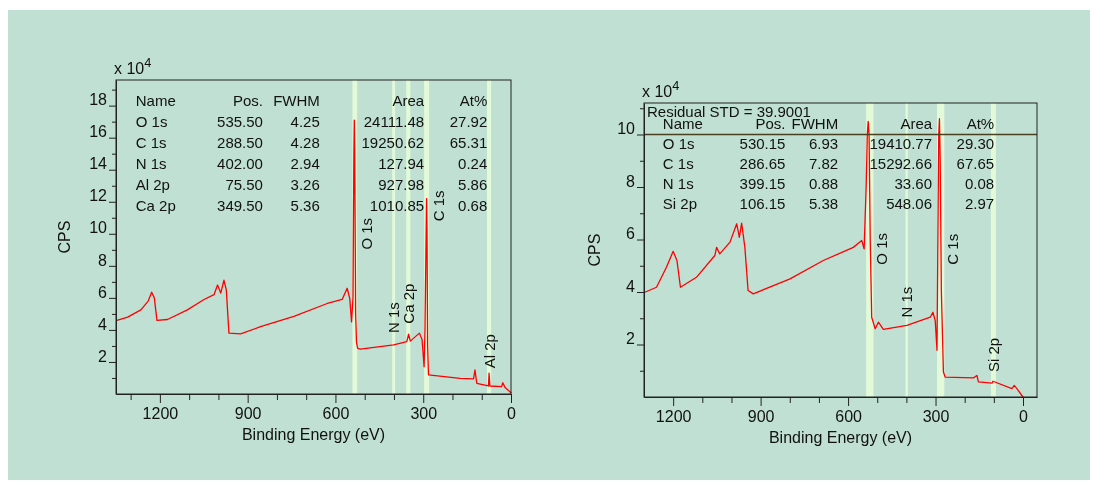 This screenshot has width=1098, height=483. What do you see at coordinates (98, 196) in the screenshot?
I see `y-tick-label: 12` at bounding box center [98, 196].